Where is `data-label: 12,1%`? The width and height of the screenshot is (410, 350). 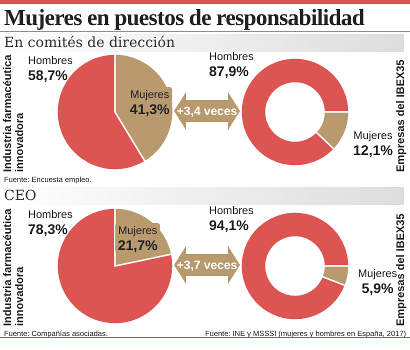
data-label: 12,1% is located at coordinates (373, 150).